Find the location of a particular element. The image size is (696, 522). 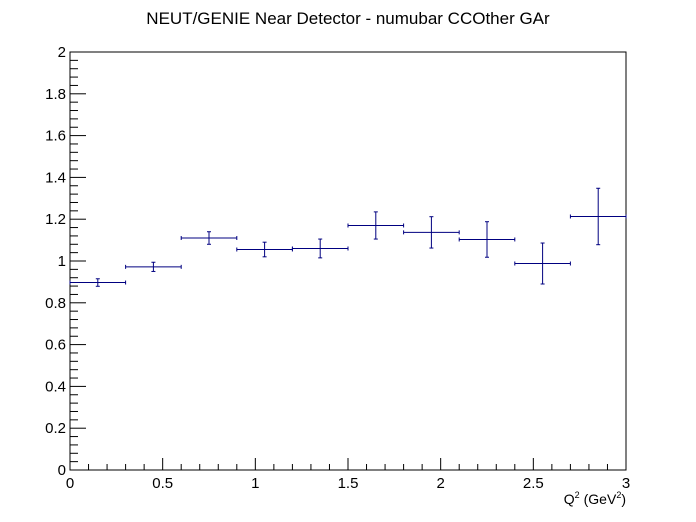

x-tick-label: 0.5 is located at coordinates (162, 483).